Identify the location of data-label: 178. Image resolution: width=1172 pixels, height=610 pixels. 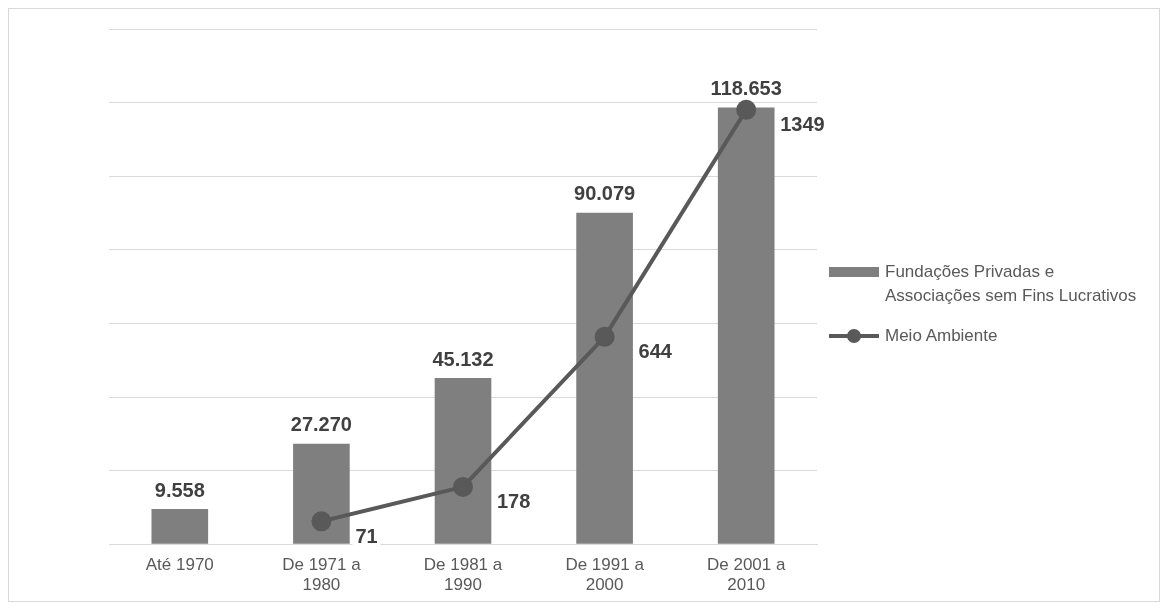
(514, 501).